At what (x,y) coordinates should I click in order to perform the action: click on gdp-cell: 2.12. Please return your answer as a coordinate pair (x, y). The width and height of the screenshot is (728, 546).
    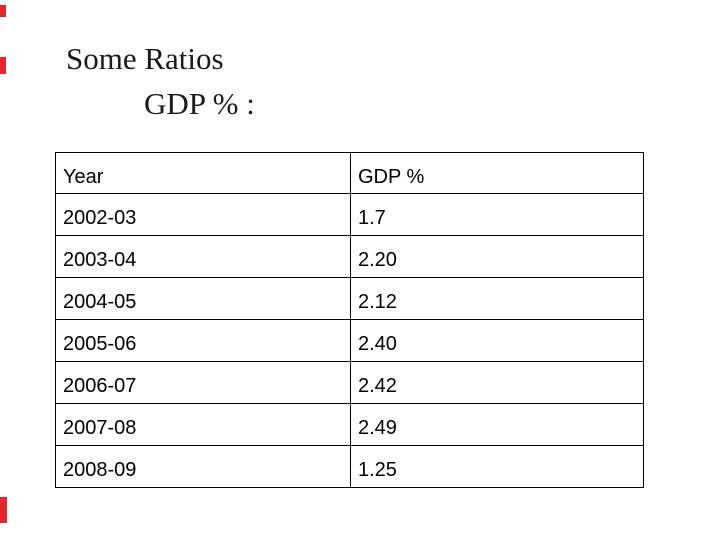
    Looking at the image, I should click on (497, 298).